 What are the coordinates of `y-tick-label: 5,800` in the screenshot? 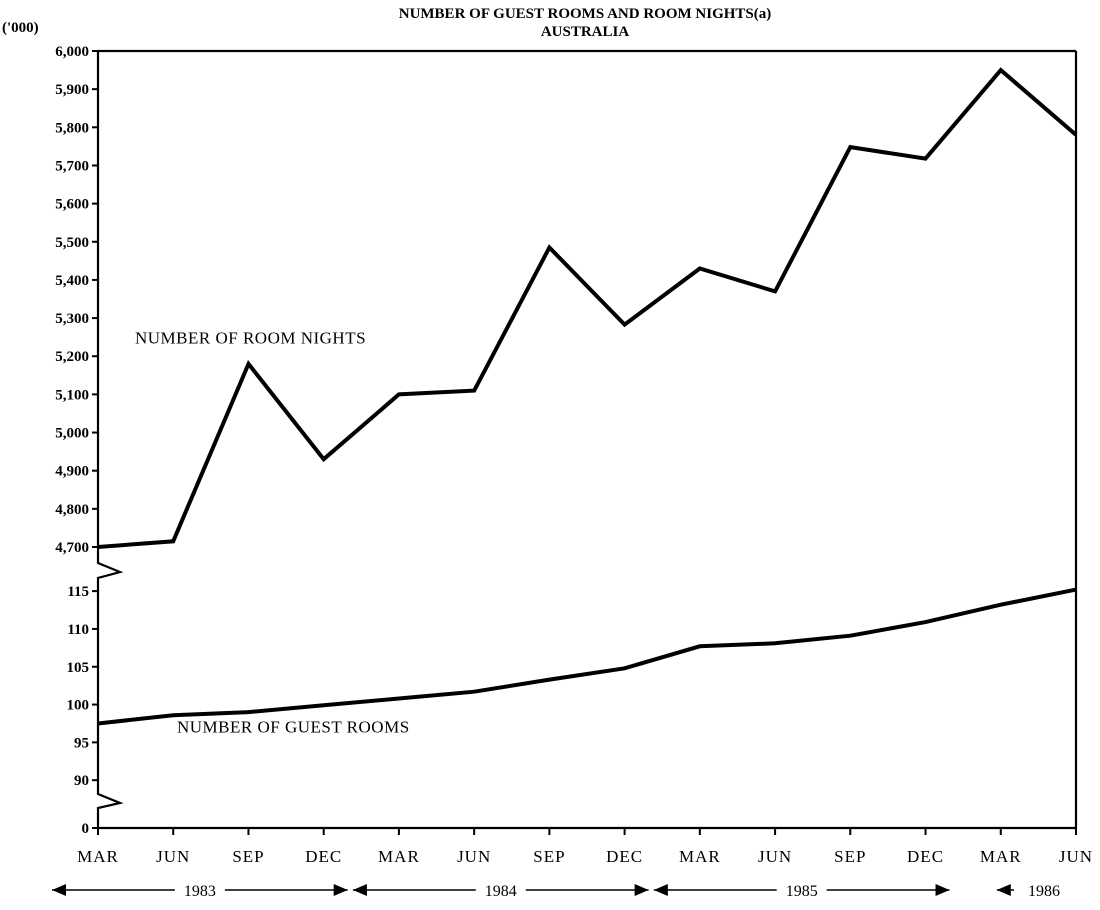 It's located at (72, 128).